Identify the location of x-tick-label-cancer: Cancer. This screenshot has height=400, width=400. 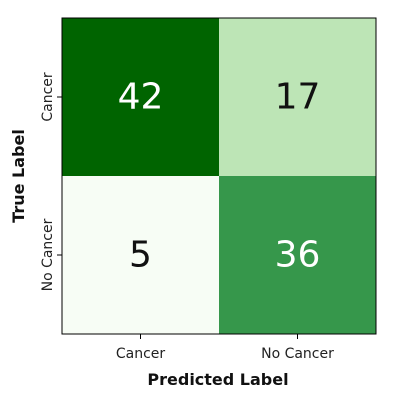
(141, 354).